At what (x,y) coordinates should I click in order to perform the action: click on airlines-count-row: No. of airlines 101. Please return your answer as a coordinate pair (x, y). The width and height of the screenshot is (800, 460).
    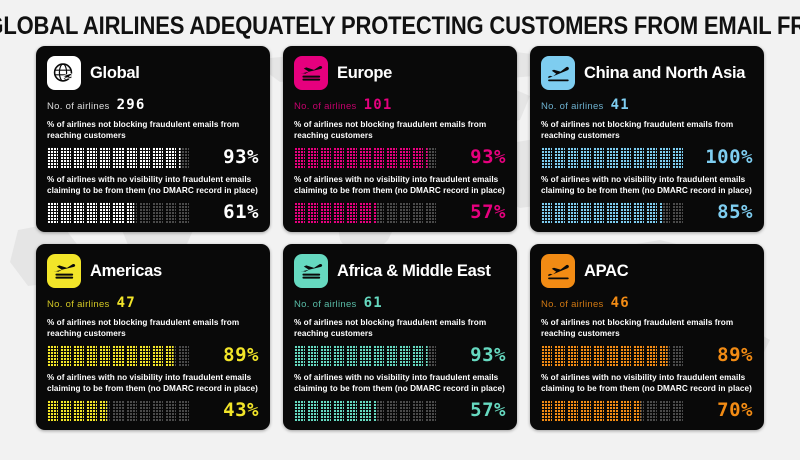
    Looking at the image, I should click on (400, 105).